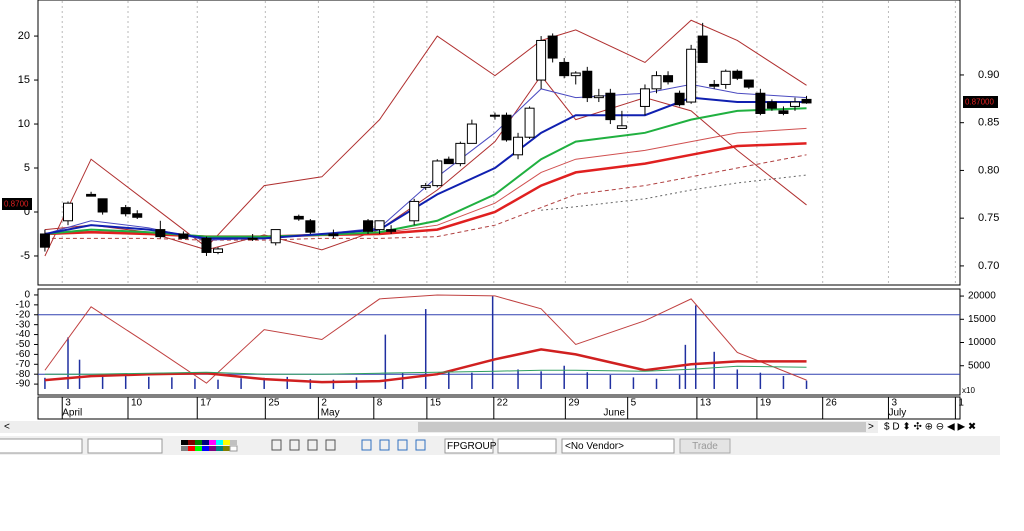  Describe the element at coordinates (7, 427) in the screenshot. I see `scroll-left: <` at that location.